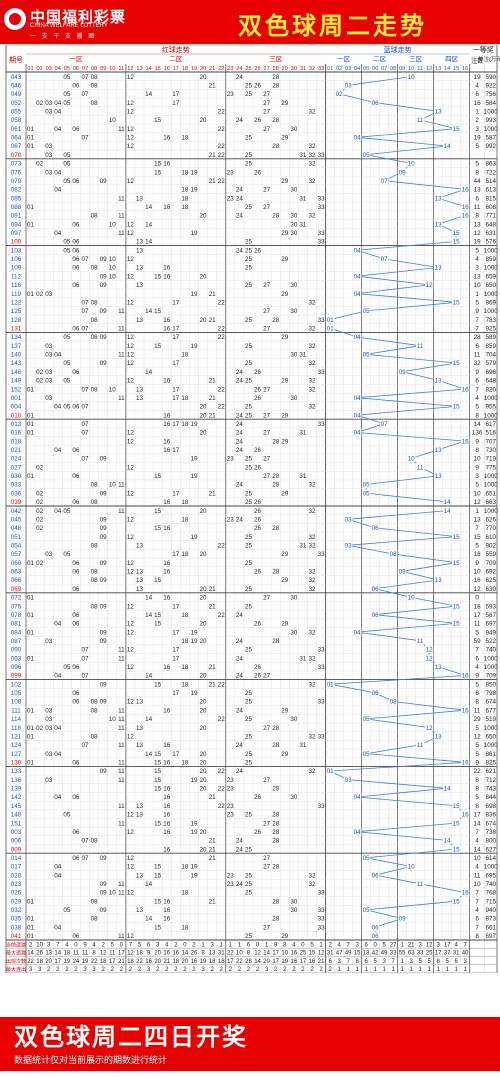  Describe the element at coordinates (457, 129) in the screenshot. I see `blue-ball-number: 15` at that location.